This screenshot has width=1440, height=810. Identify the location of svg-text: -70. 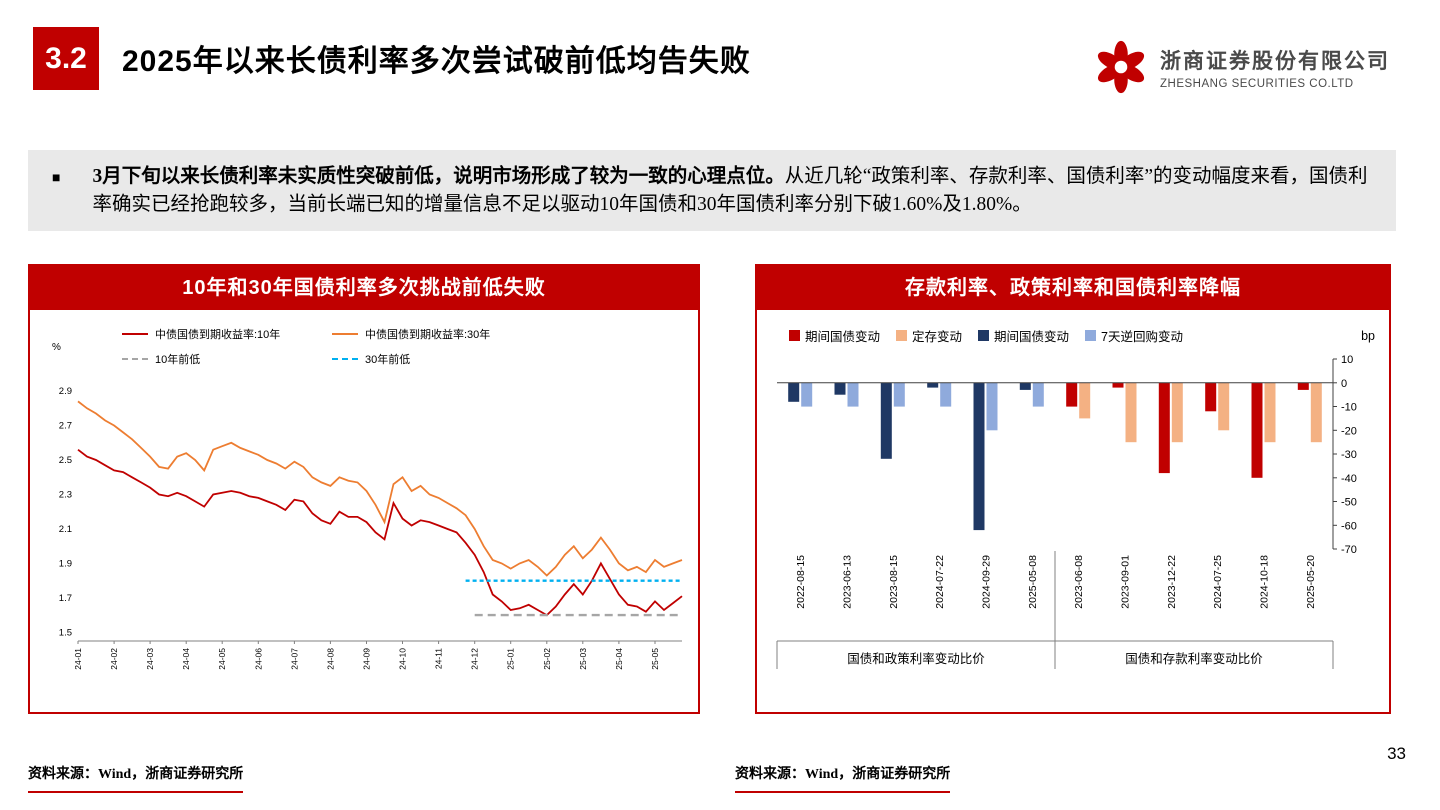
(1349, 550).